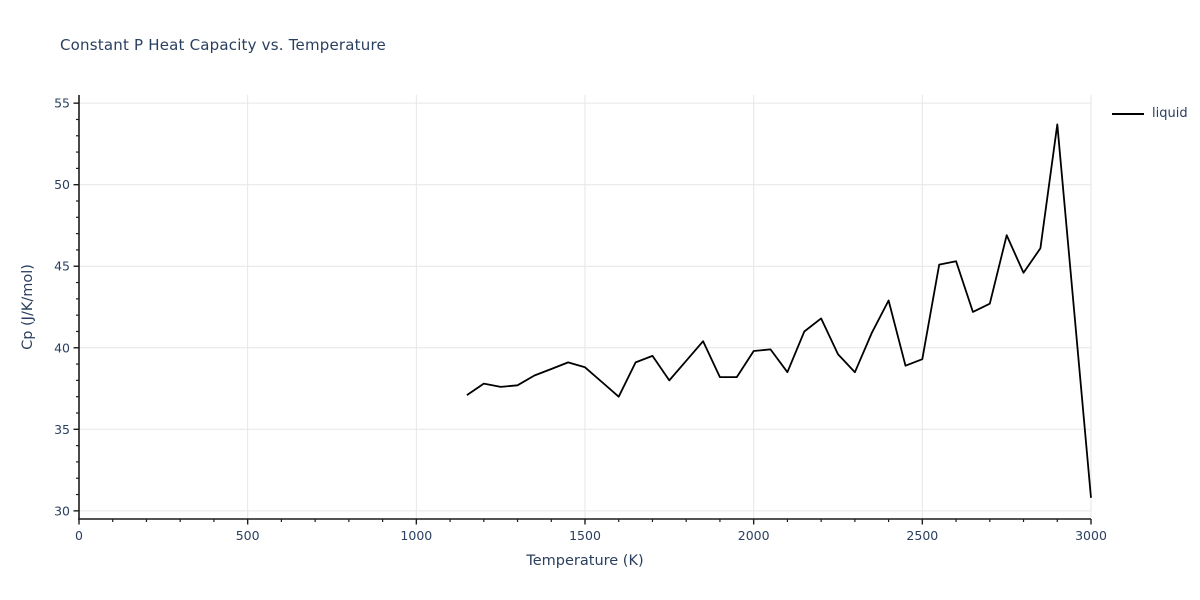 This screenshot has width=1200, height=600. I want to click on x-tick-label: 1000, so click(416, 535).